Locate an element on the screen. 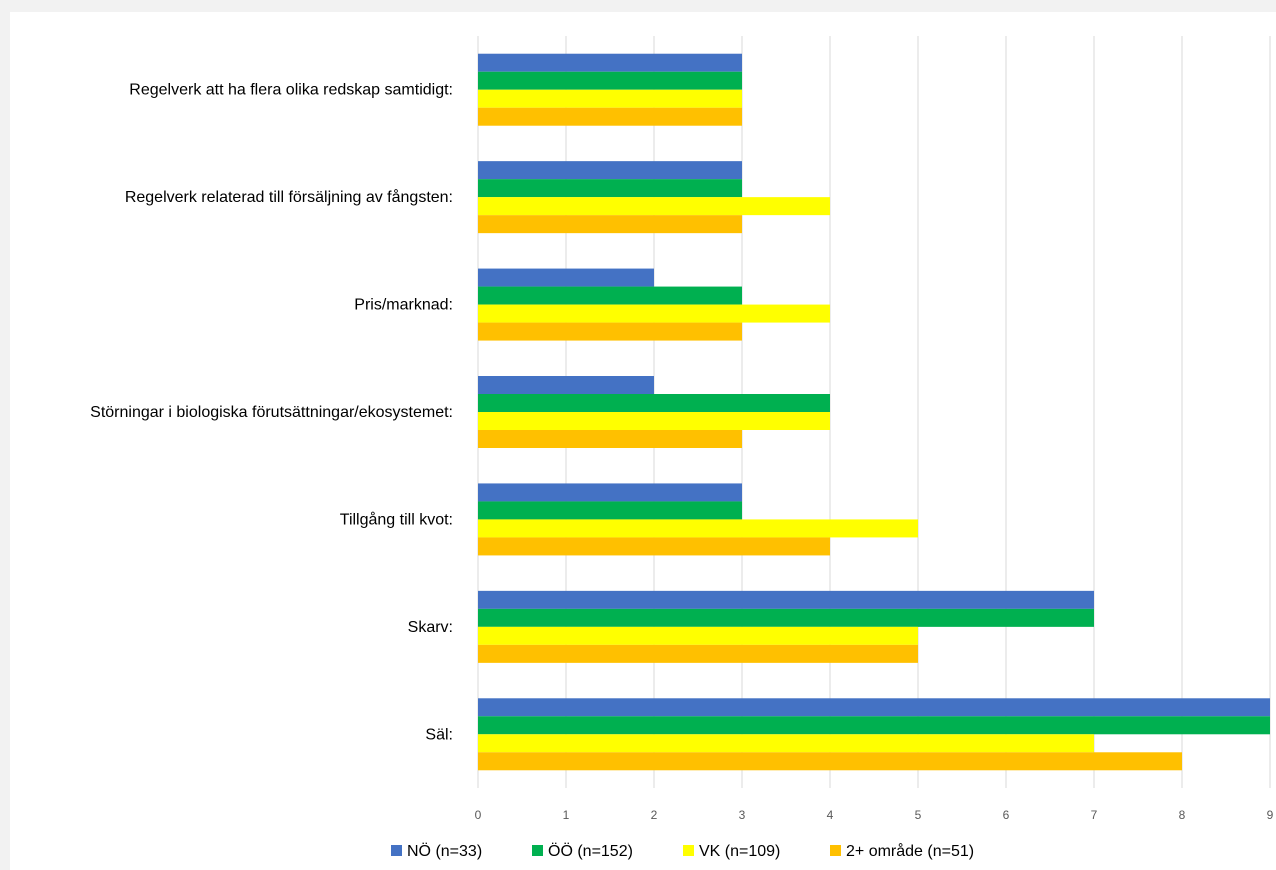 The height and width of the screenshot is (870, 1276). x-tick-label: 1 is located at coordinates (566, 815).